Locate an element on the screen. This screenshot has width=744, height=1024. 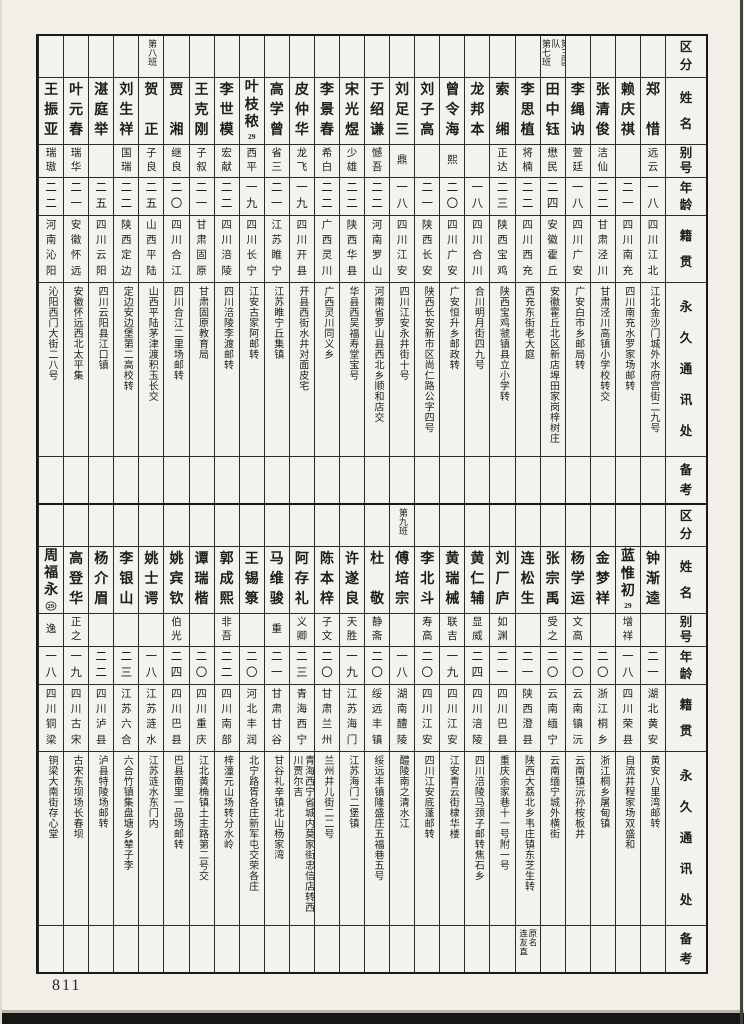
address-cell-text: 广安白市乡邮局转 is located at coordinates (578, 328).